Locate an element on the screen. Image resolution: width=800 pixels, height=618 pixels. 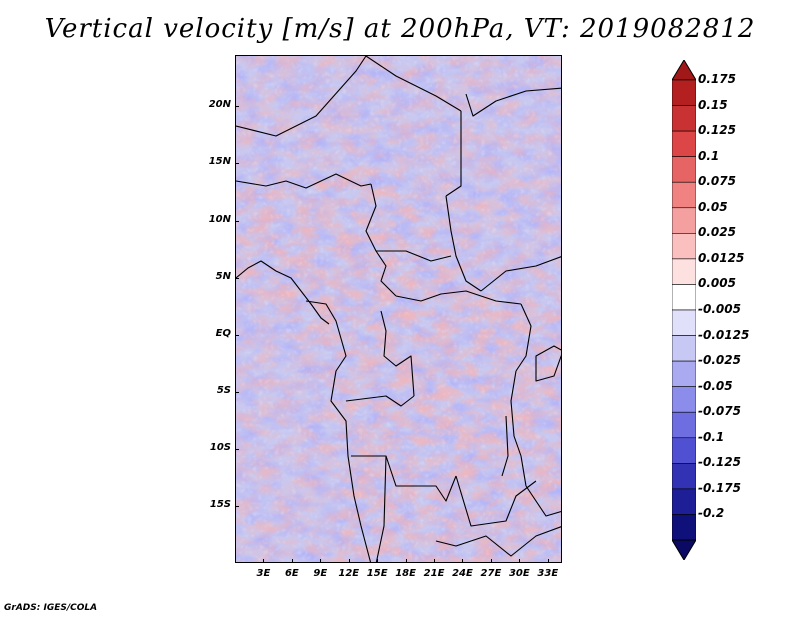
colorbar is located at coordinates (684, 310).